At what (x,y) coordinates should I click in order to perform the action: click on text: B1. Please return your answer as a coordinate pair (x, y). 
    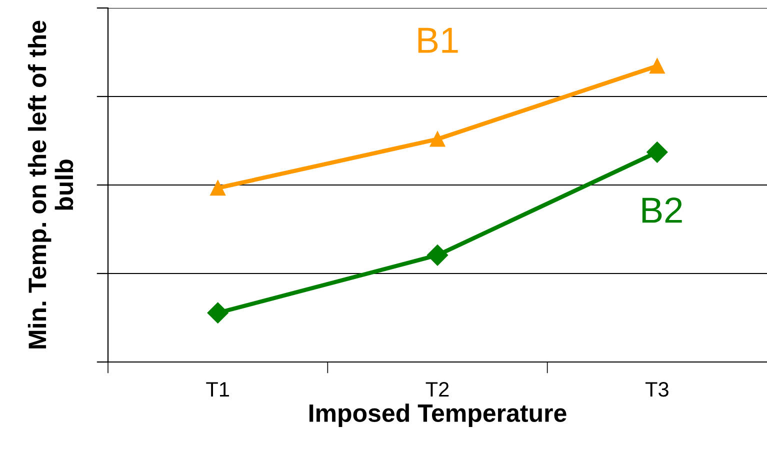
    Looking at the image, I should click on (438, 40).